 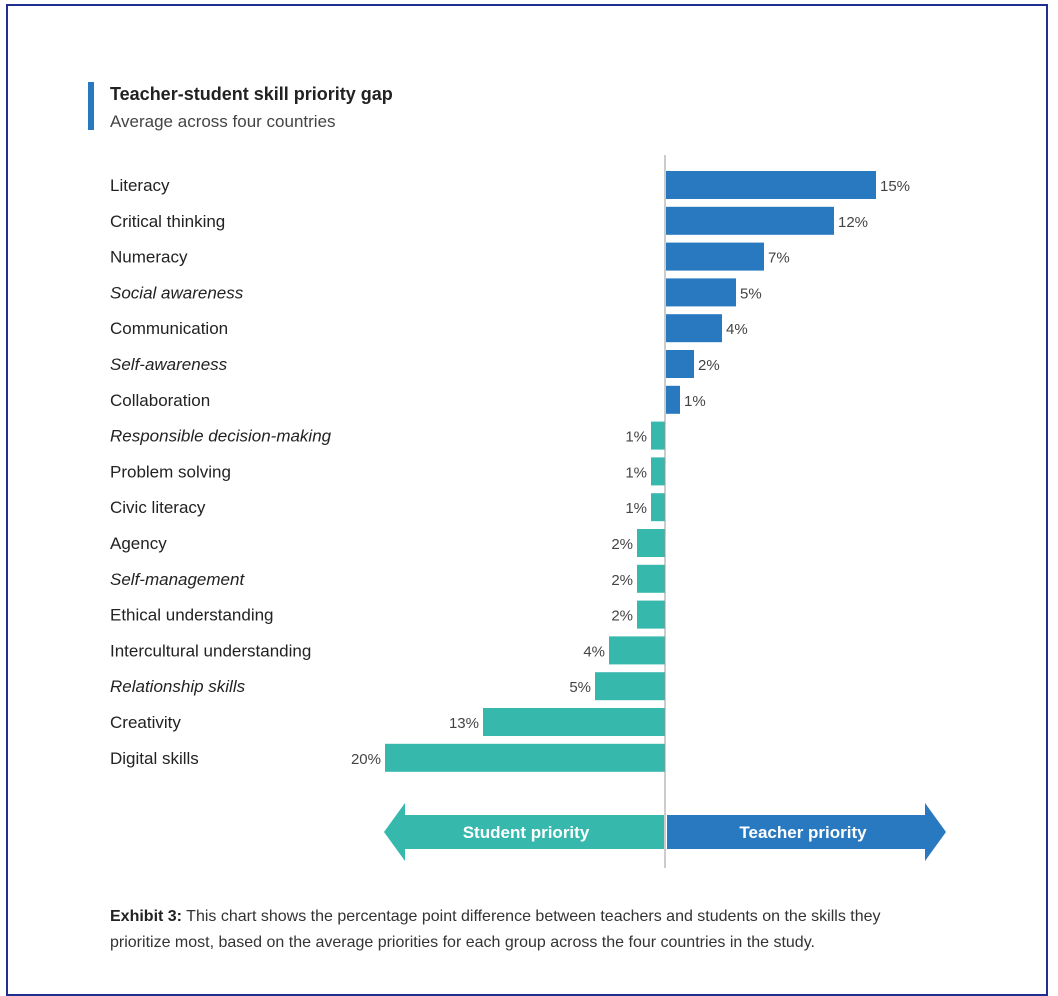 What do you see at coordinates (149, 257) in the screenshot?
I see `category-label: Numeracy` at bounding box center [149, 257].